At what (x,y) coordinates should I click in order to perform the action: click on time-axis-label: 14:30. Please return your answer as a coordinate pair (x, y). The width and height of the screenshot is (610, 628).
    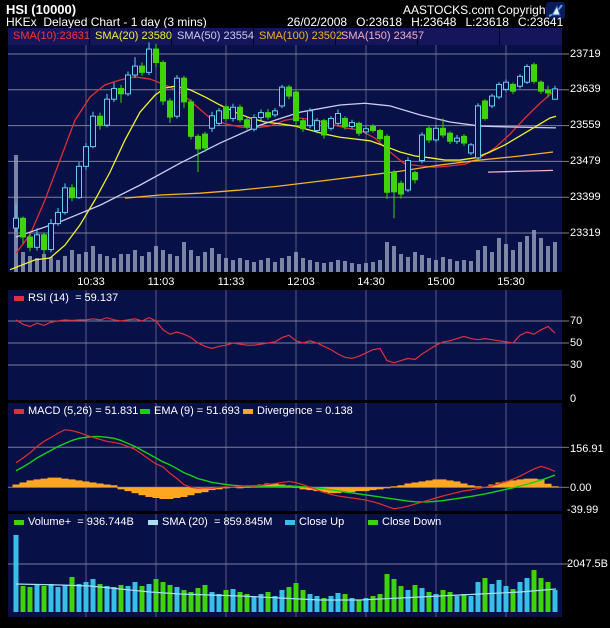
    Looking at the image, I should click on (371, 282).